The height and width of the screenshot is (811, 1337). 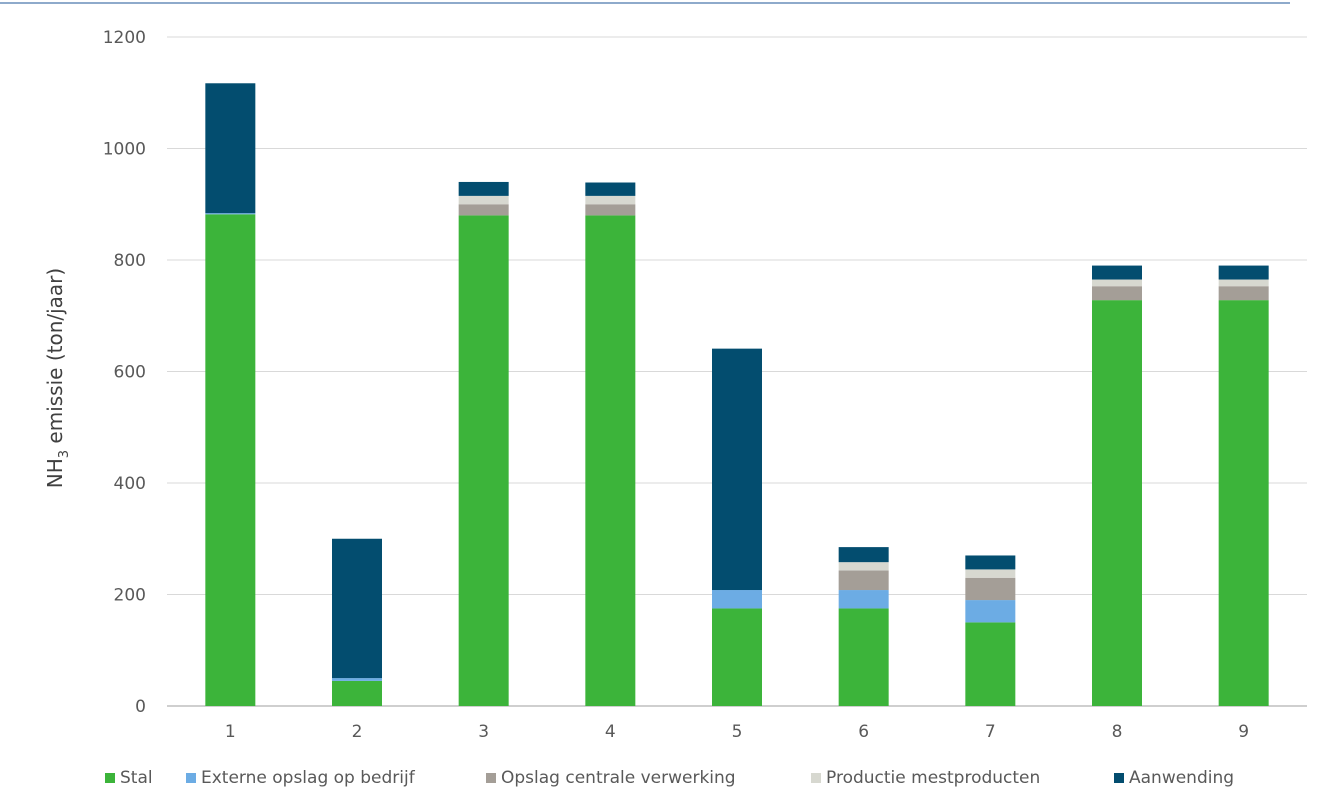 What do you see at coordinates (55, 473) in the screenshot?
I see `y-axis-title-main: NH` at bounding box center [55, 473].